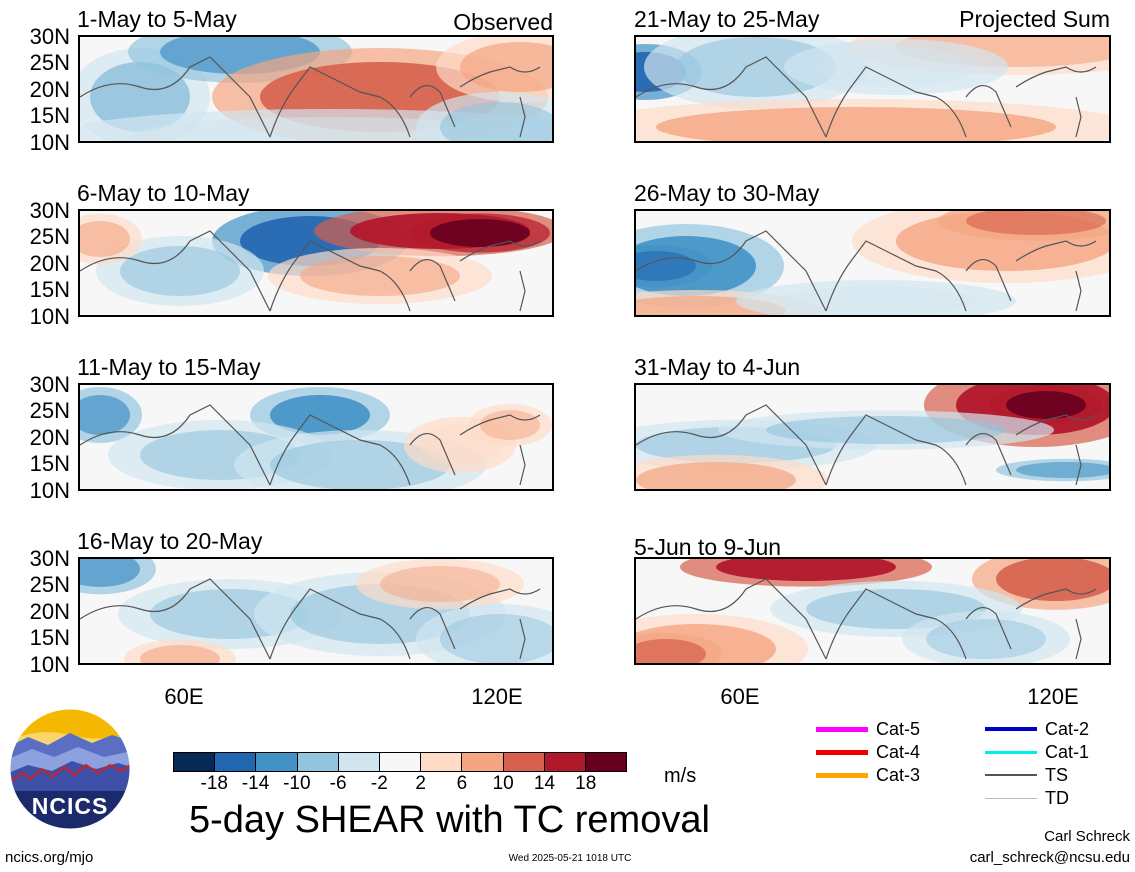 This screenshot has width=1135, height=872. What do you see at coordinates (544, 783) in the screenshot?
I see `colorbar-tick-label: 14` at bounding box center [544, 783].